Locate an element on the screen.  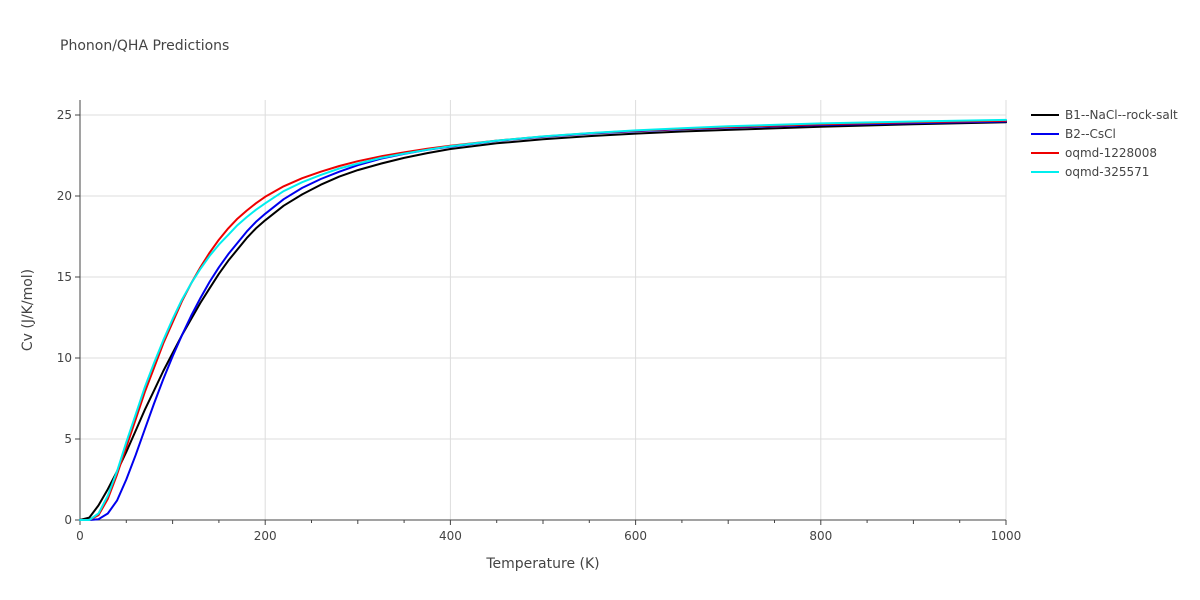
y-tick-label: 0 is located at coordinates (68, 520).